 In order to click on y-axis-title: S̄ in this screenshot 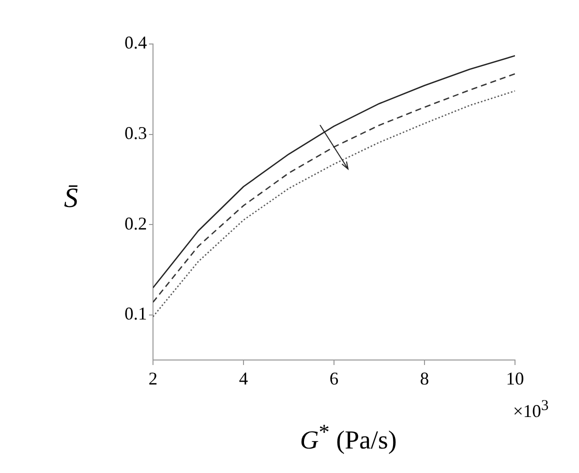, I will do `click(71, 199)`.